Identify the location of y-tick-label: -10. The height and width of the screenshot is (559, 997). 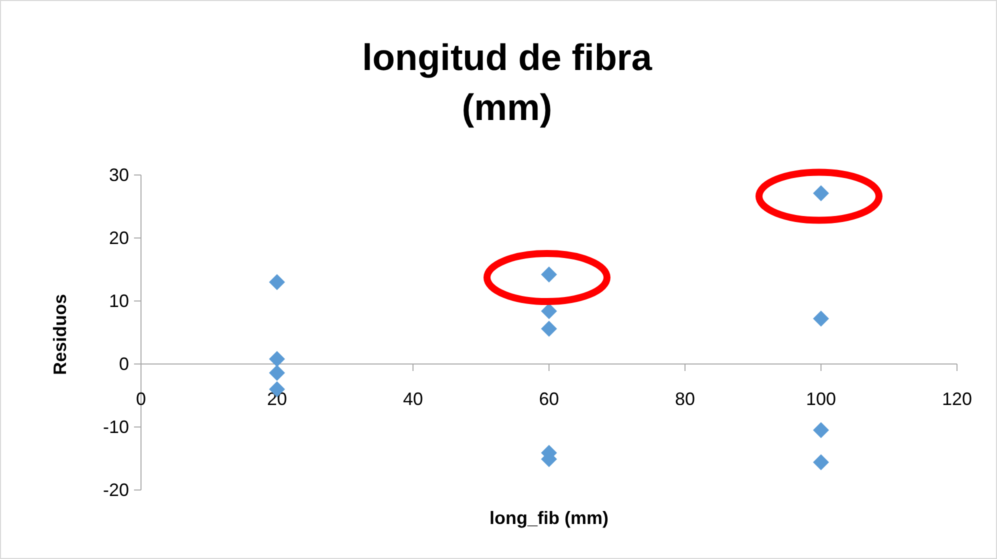
(115, 427).